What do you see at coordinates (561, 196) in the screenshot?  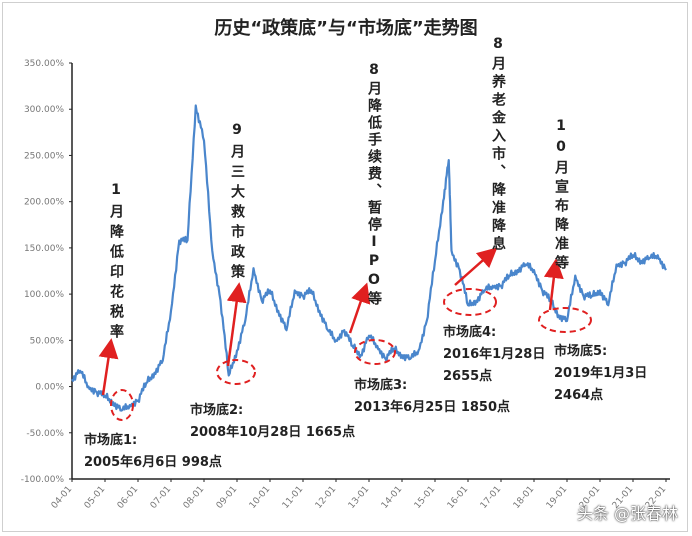 I see `policy-label-5: 10月宣布降准等` at bounding box center [561, 196].